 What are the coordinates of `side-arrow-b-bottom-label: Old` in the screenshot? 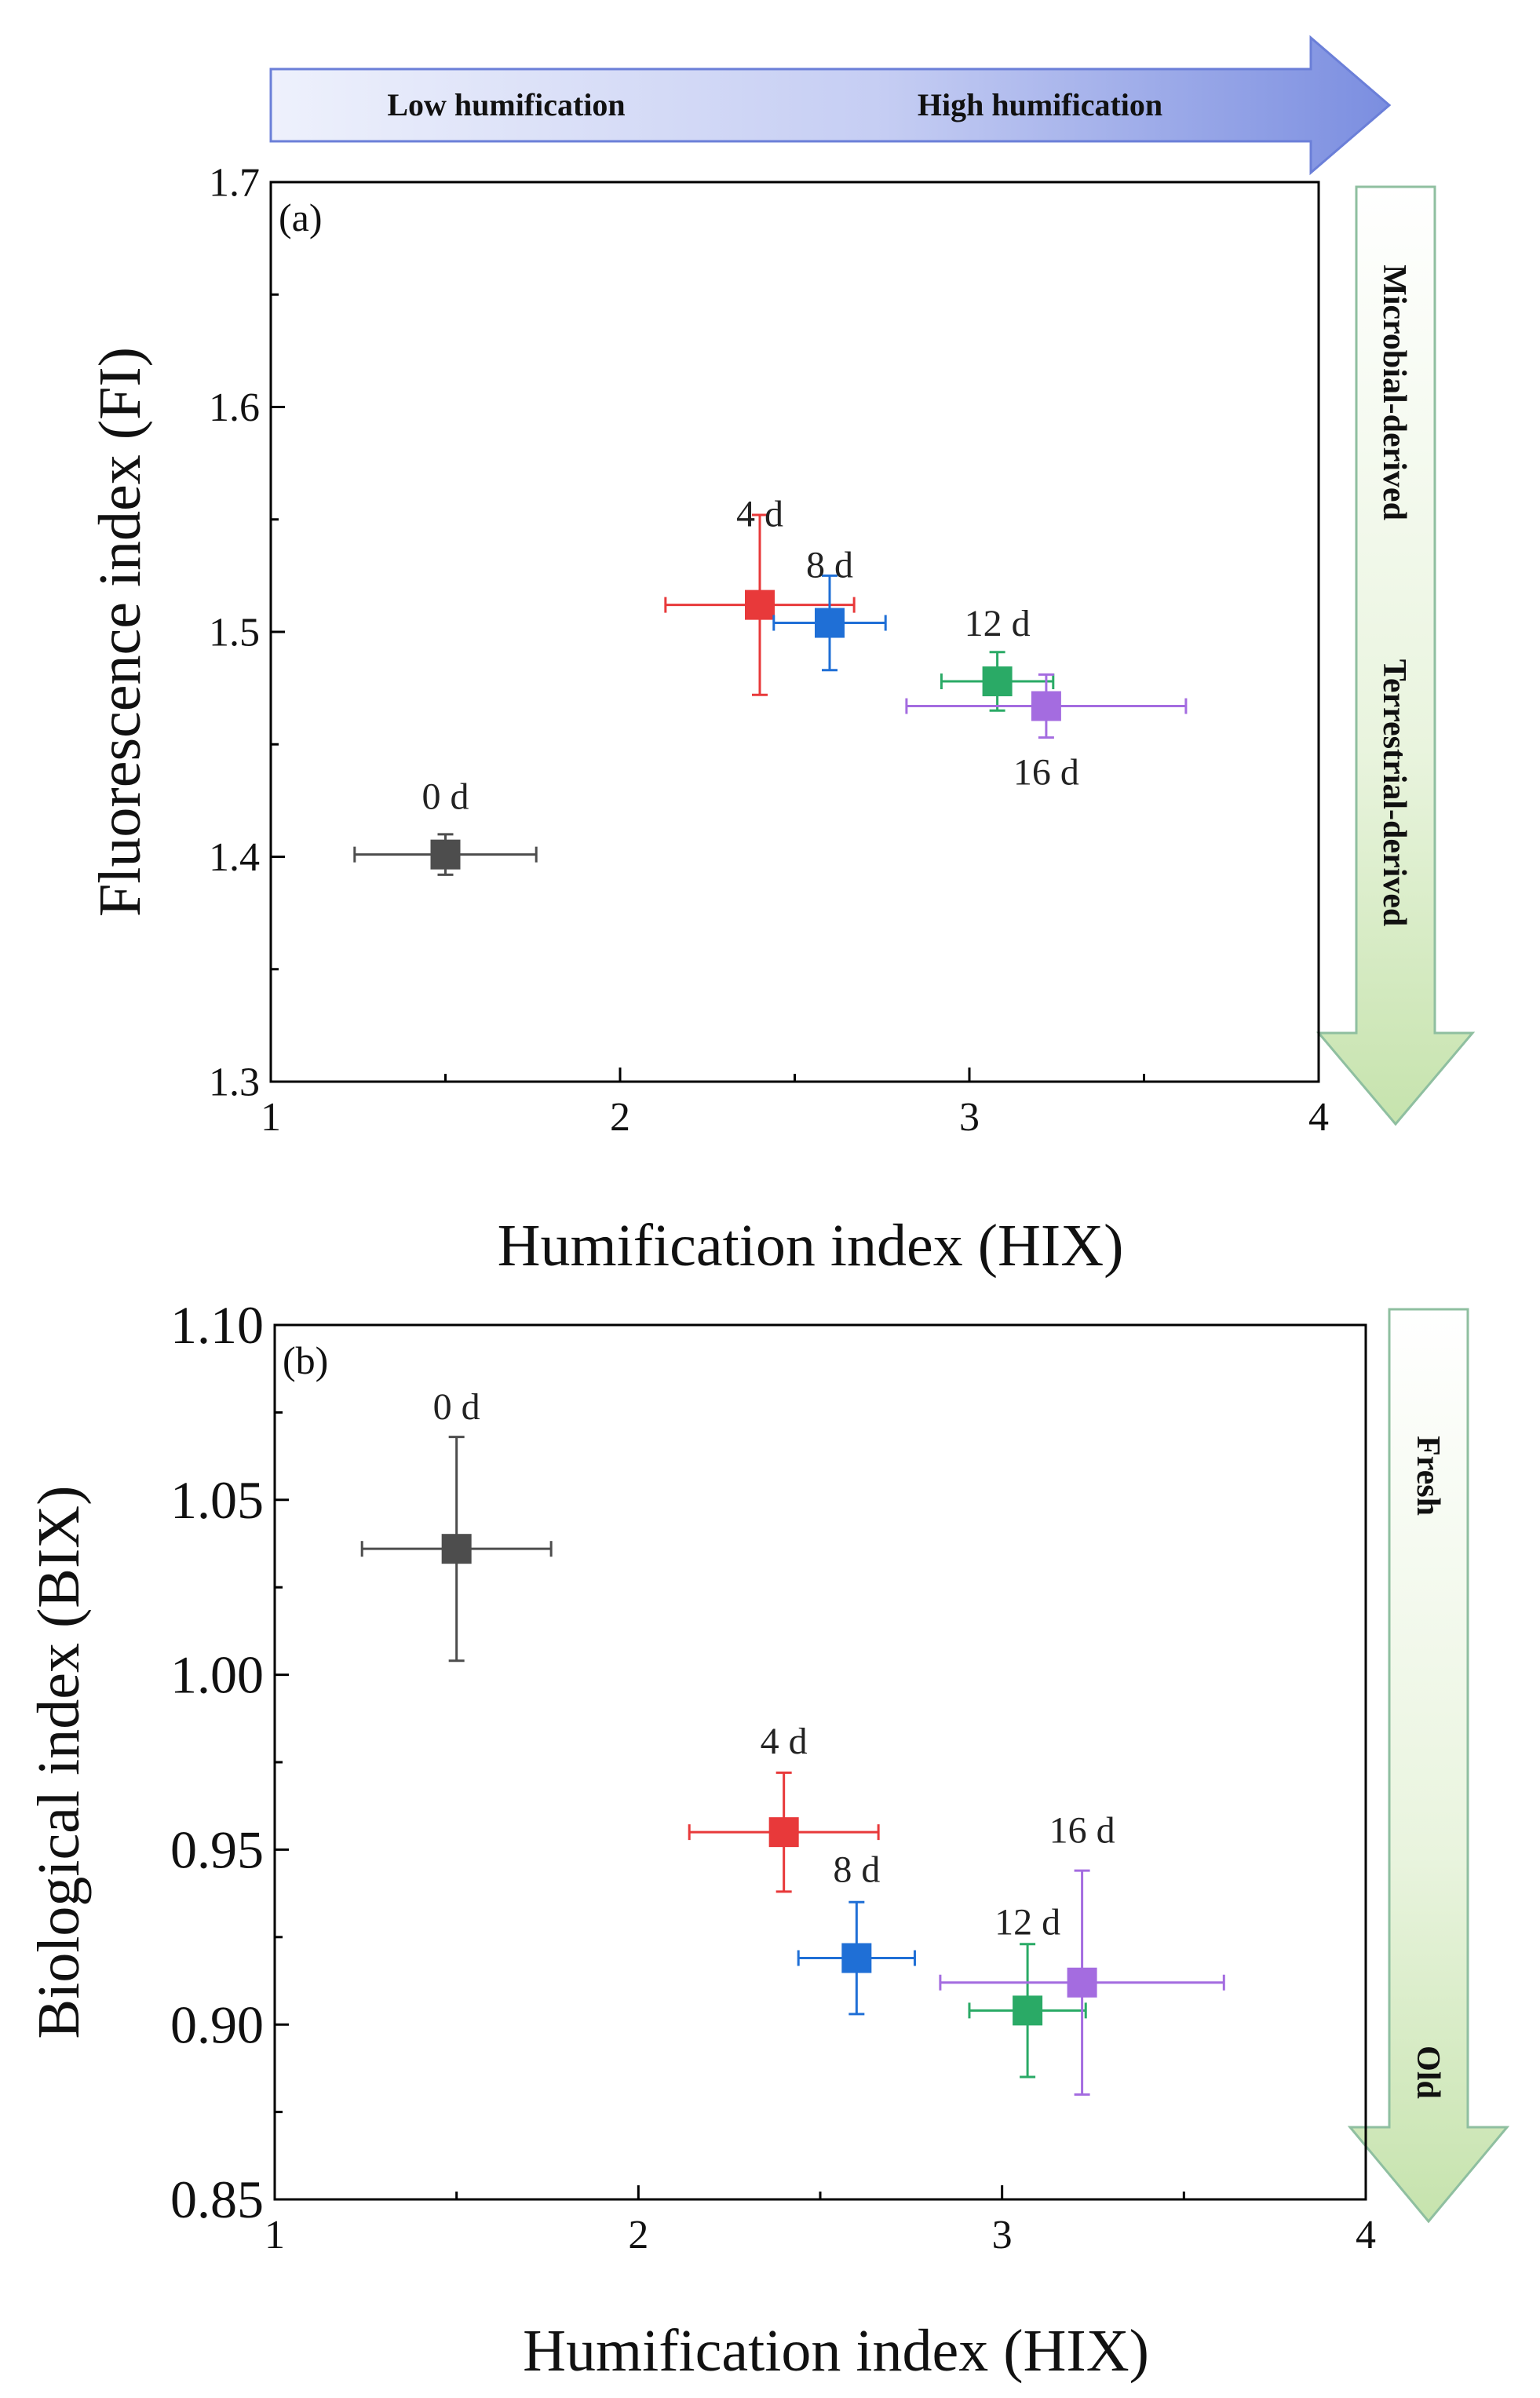 It's located at (1428, 2072).